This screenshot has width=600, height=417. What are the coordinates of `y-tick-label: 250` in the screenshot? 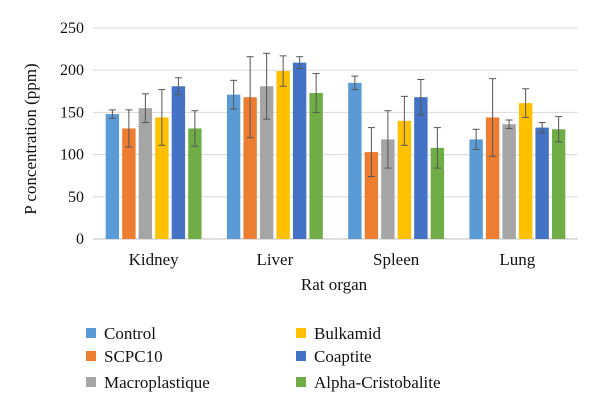 It's located at (72, 28).